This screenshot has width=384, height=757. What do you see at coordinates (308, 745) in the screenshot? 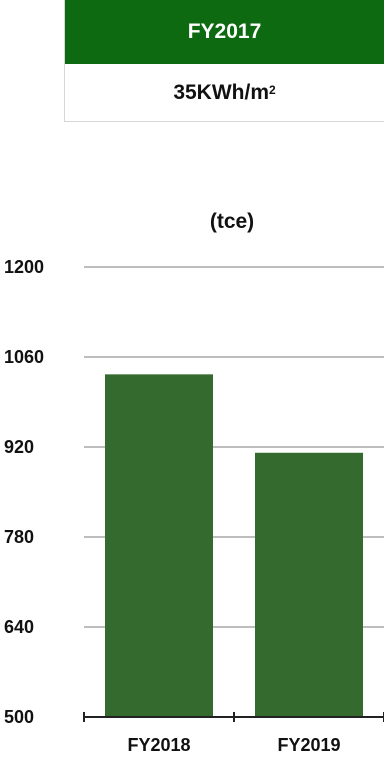
I see `category-label: FY2019` at bounding box center [308, 745].